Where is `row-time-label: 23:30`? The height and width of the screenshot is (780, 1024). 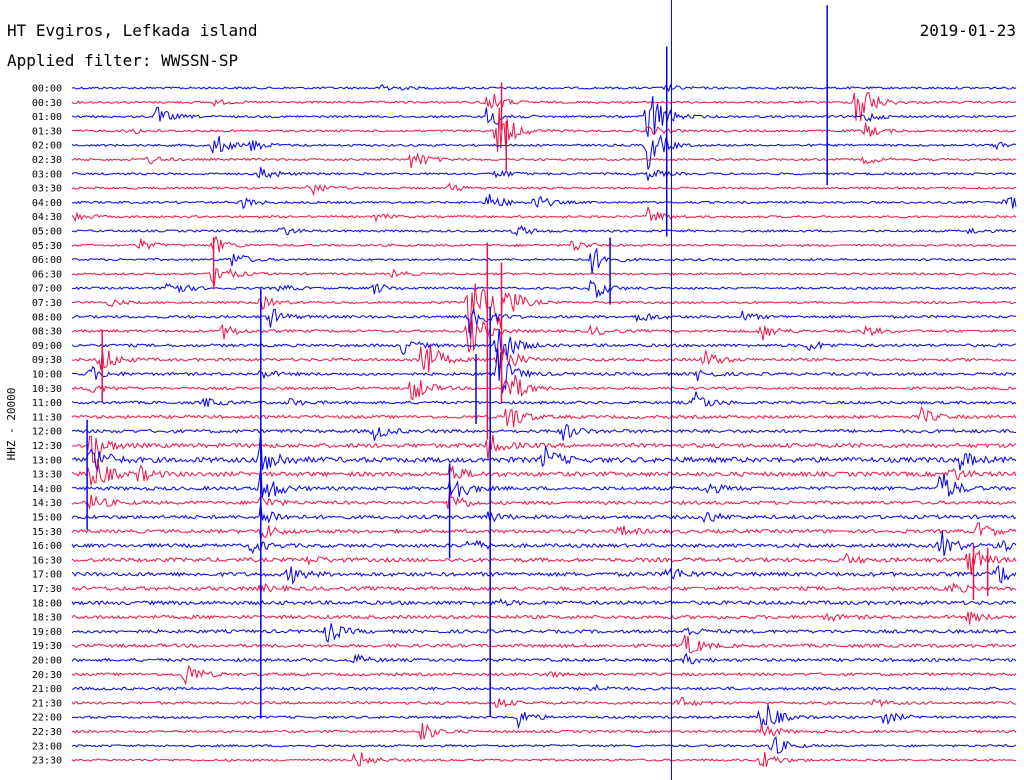
row-time-label: 23:30 is located at coordinates (47, 761).